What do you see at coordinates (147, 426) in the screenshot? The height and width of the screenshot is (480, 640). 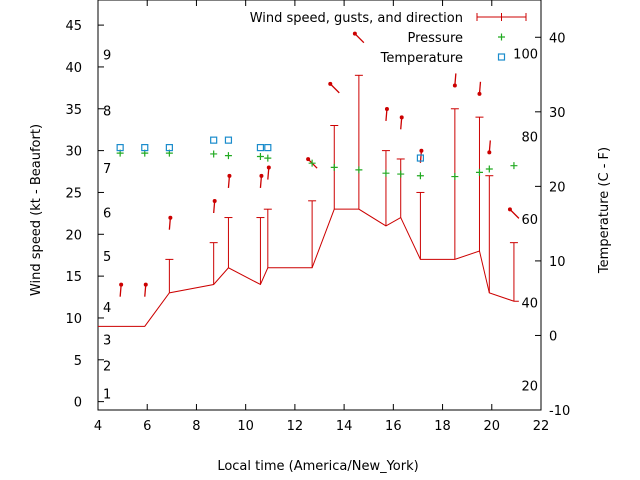 I see `x-tick-label: 6` at bounding box center [147, 426].